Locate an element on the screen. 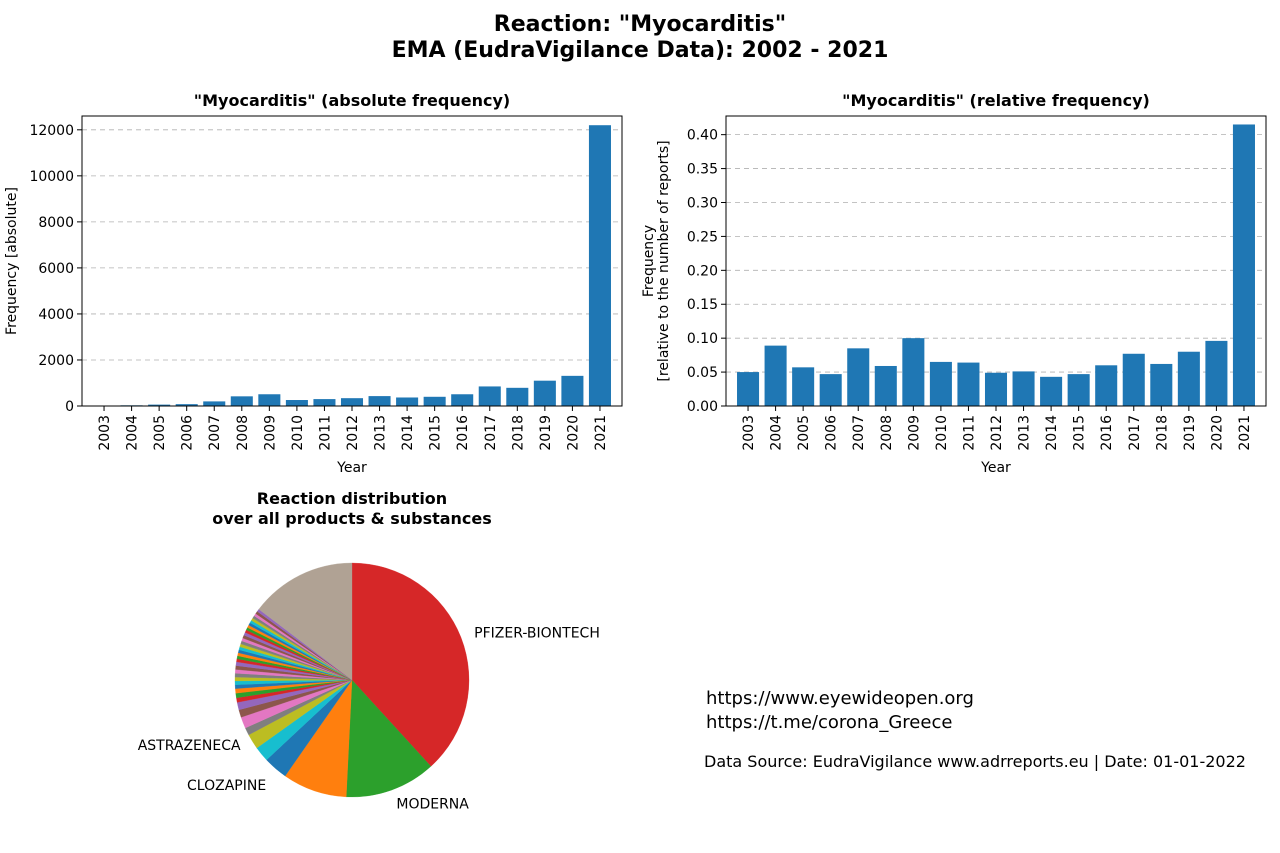  bar-2010 is located at coordinates (940, 383).